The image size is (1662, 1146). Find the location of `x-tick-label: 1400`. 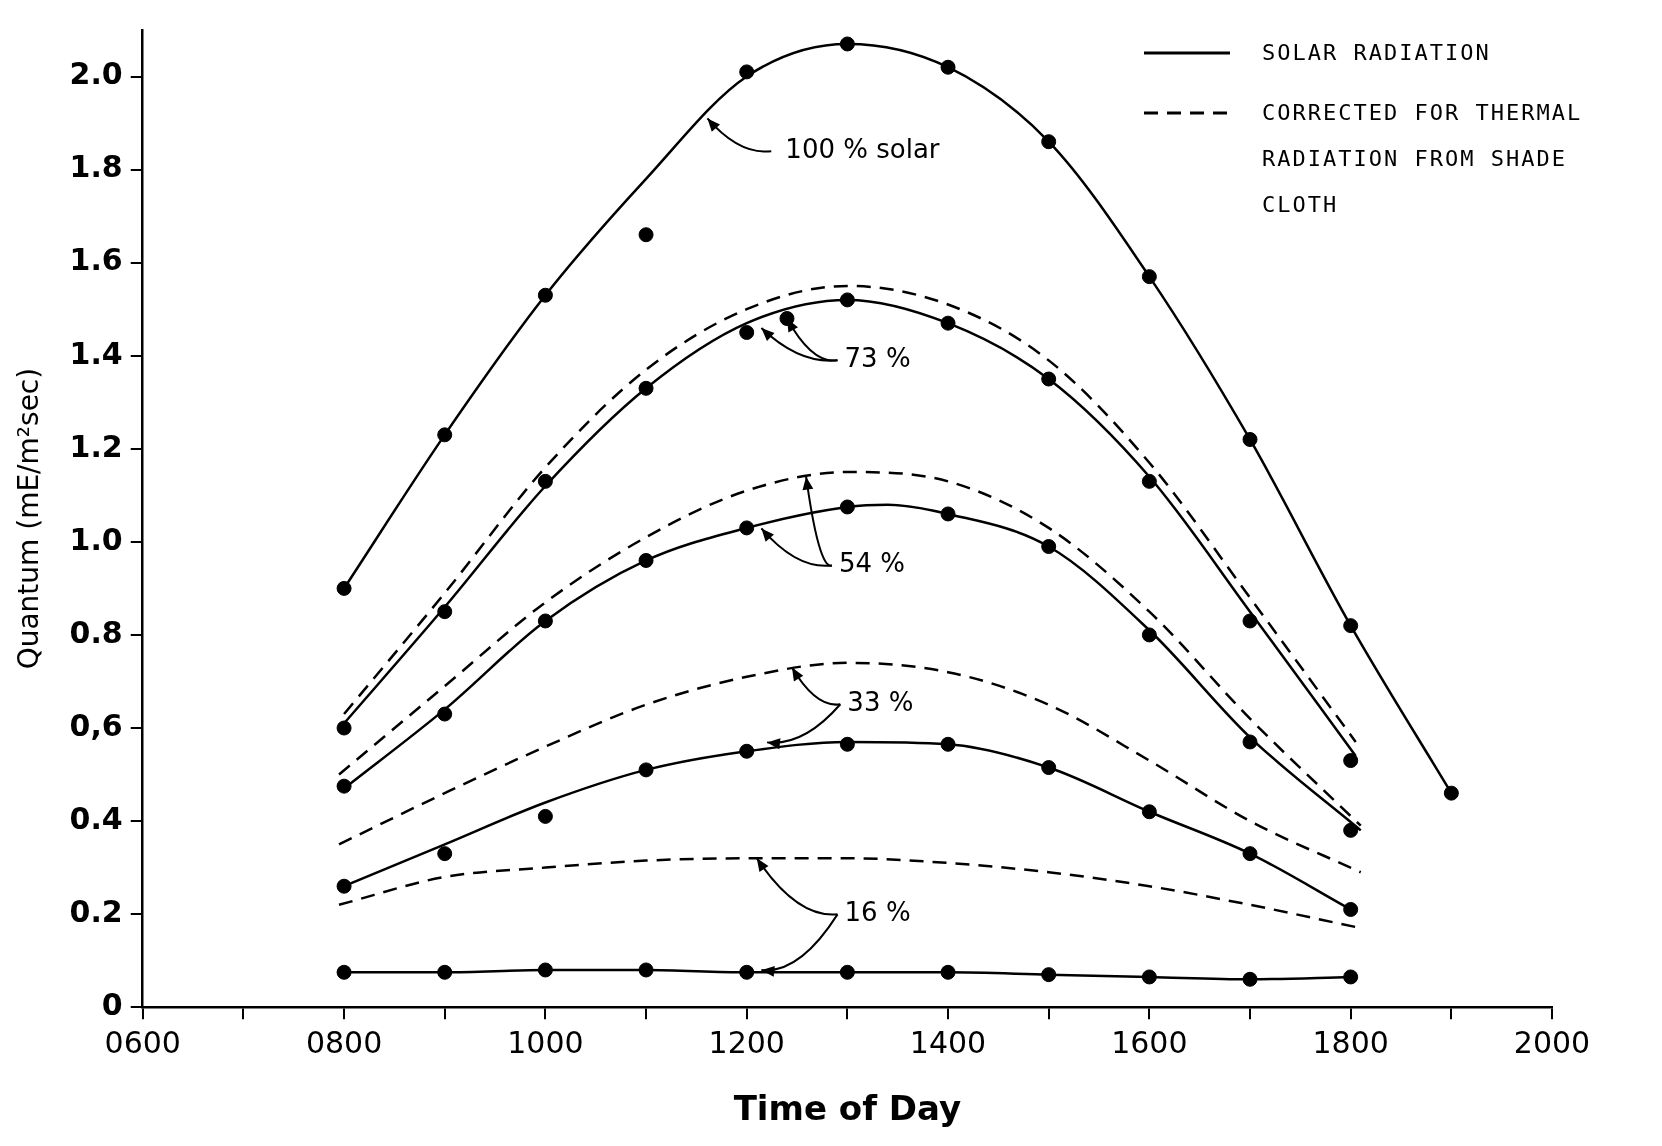

x-tick-label: 1400 is located at coordinates (948, 1042).